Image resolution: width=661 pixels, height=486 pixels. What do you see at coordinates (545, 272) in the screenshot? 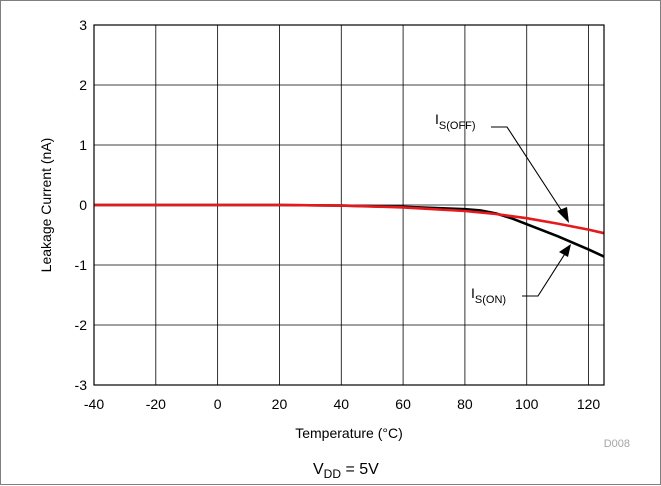
I see `annotation-leader-is-on` at bounding box center [545, 272].